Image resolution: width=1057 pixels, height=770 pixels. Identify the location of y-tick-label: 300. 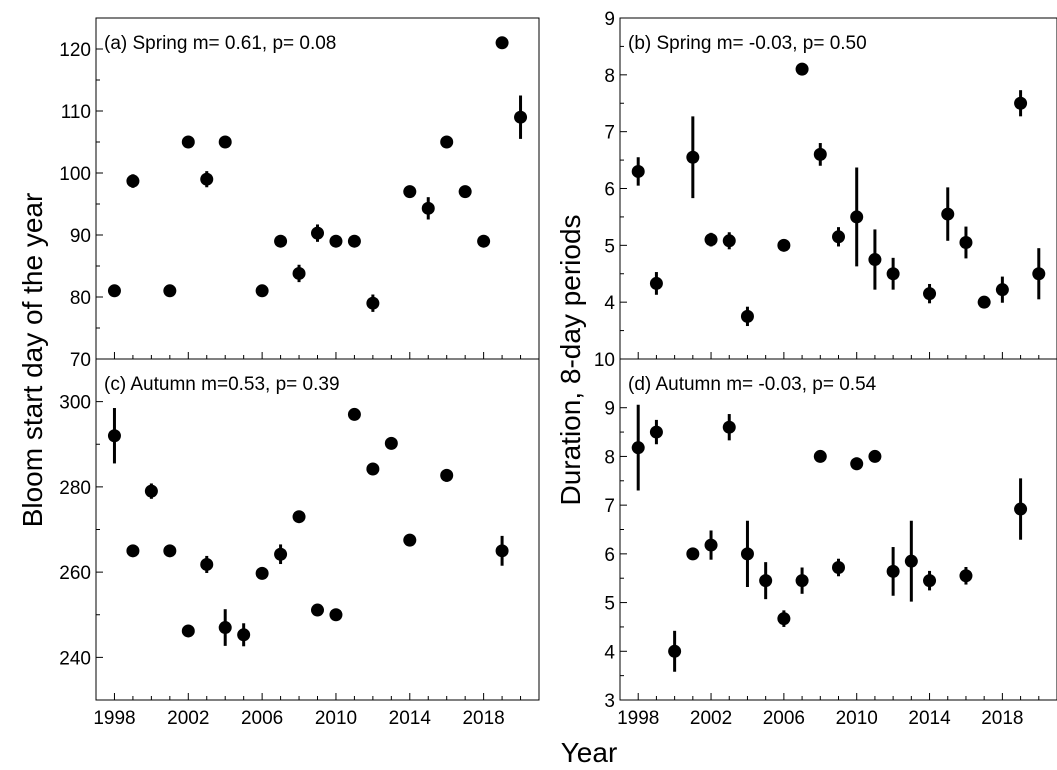
(75, 403).